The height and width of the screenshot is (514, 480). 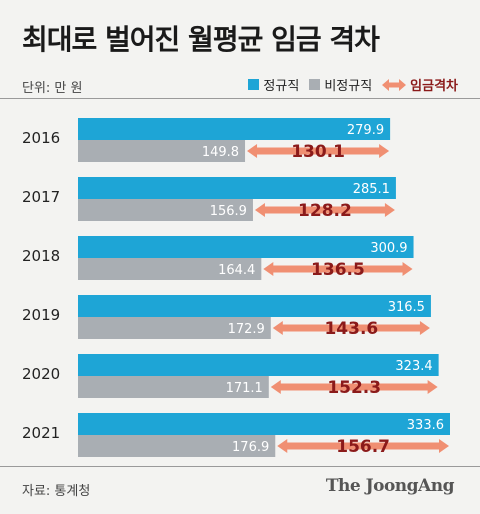 I want to click on bar-nonregular-value: 176.9, so click(x=250, y=447).